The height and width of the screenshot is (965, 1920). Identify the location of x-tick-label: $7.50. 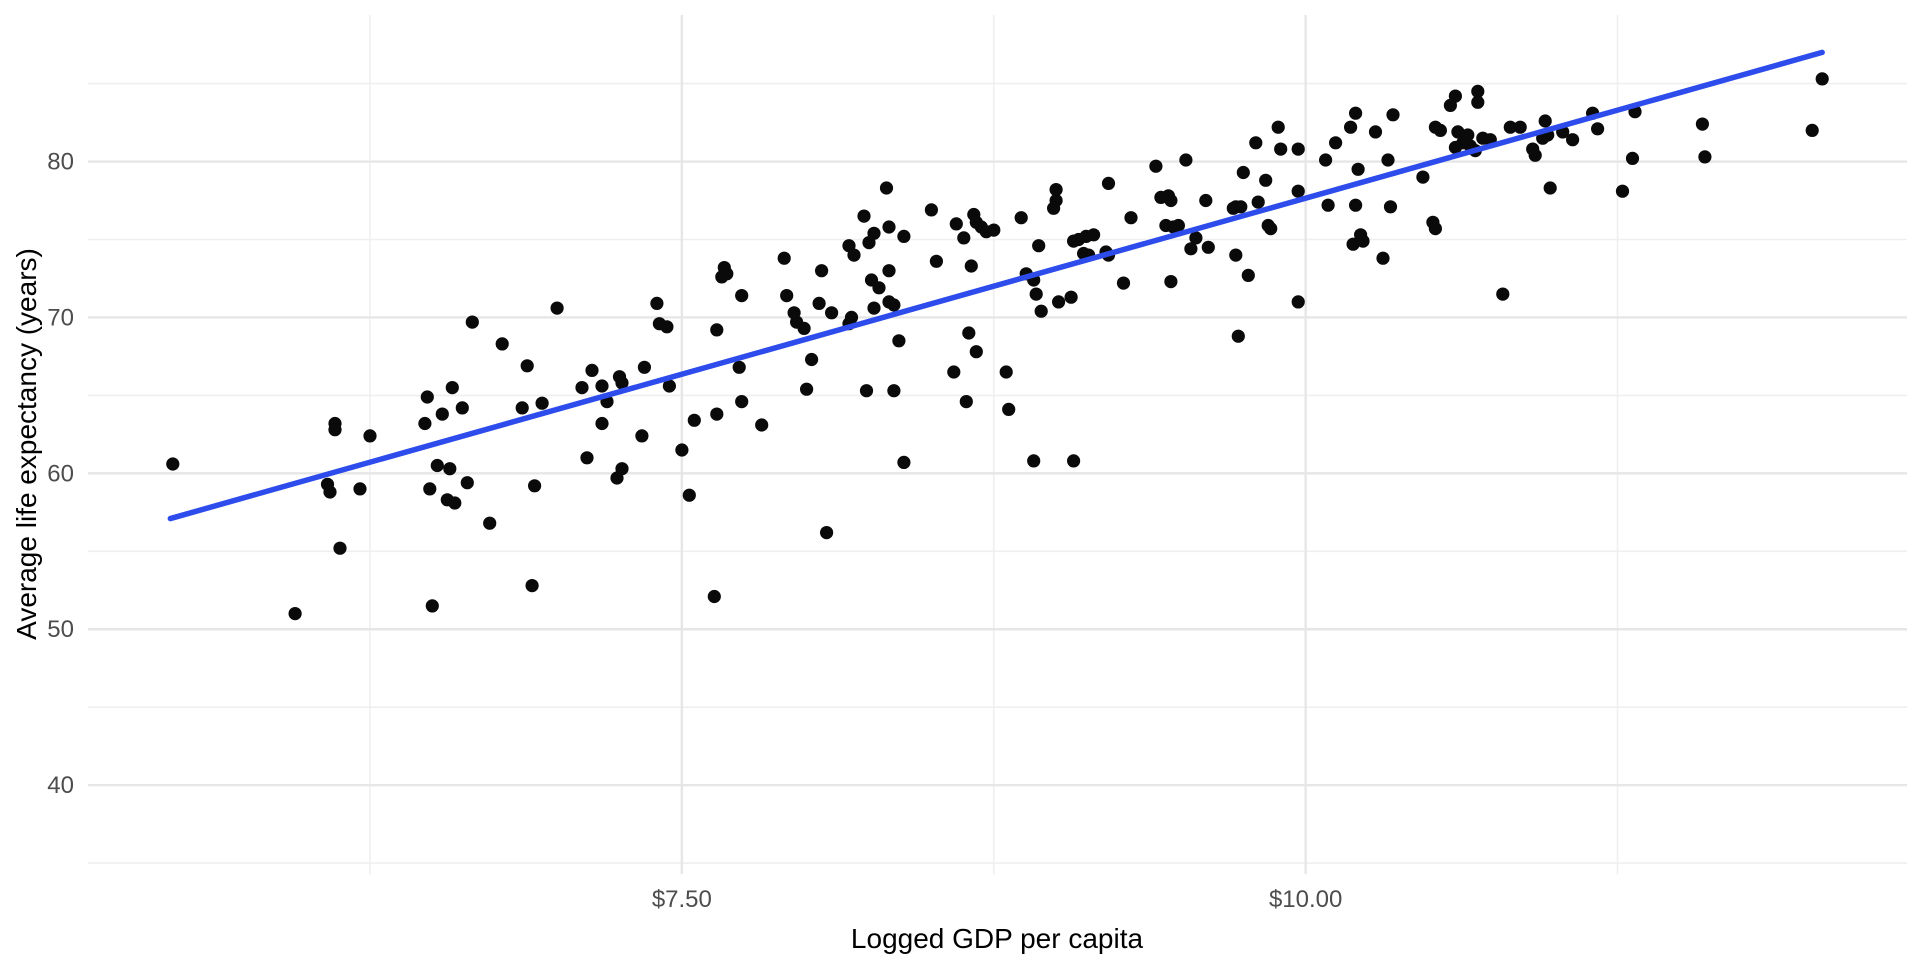
(682, 899).